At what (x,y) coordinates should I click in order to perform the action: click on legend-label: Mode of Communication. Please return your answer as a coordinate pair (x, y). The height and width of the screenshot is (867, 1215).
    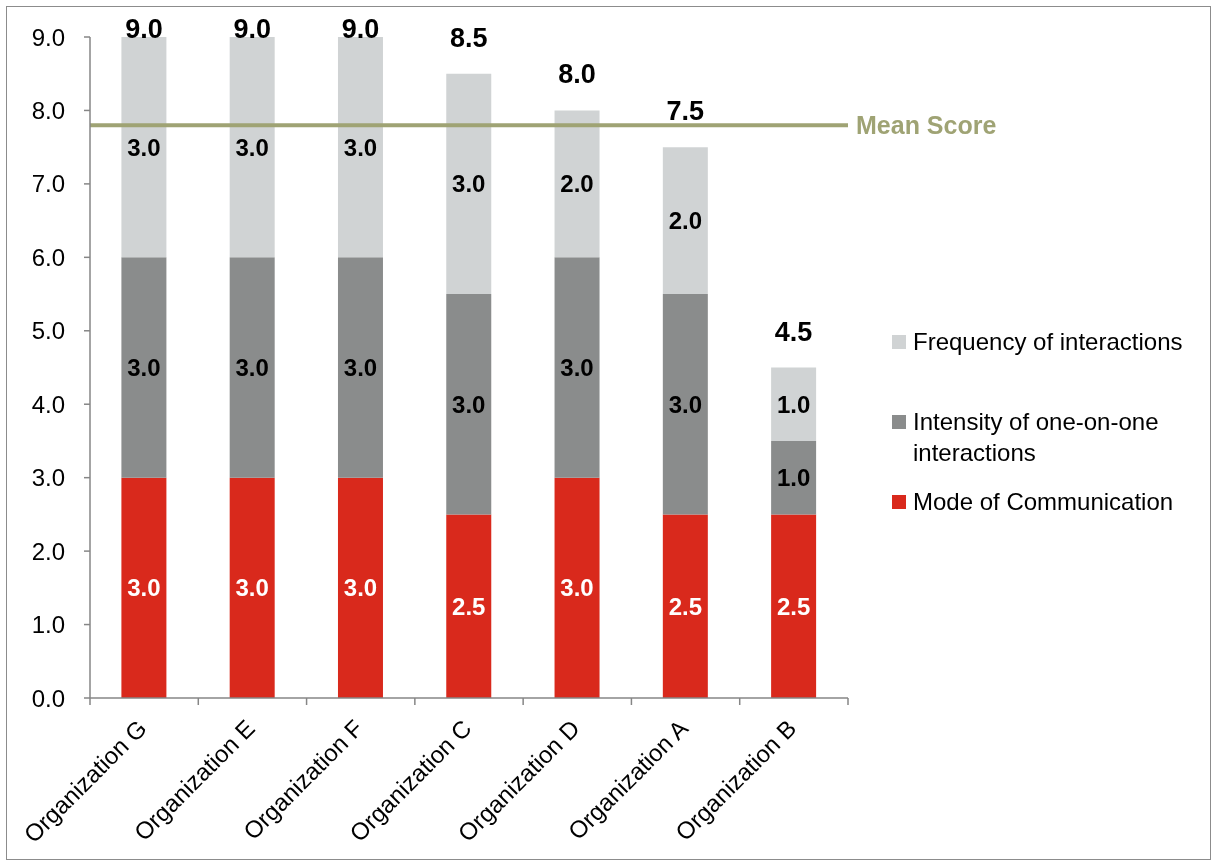
    Looking at the image, I should click on (1044, 502).